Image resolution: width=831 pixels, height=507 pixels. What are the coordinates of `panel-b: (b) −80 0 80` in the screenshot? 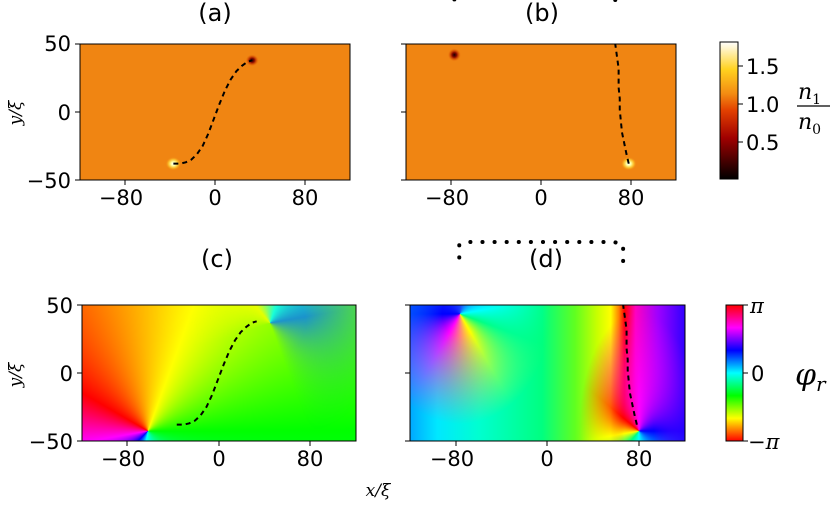 It's located at (539, 105).